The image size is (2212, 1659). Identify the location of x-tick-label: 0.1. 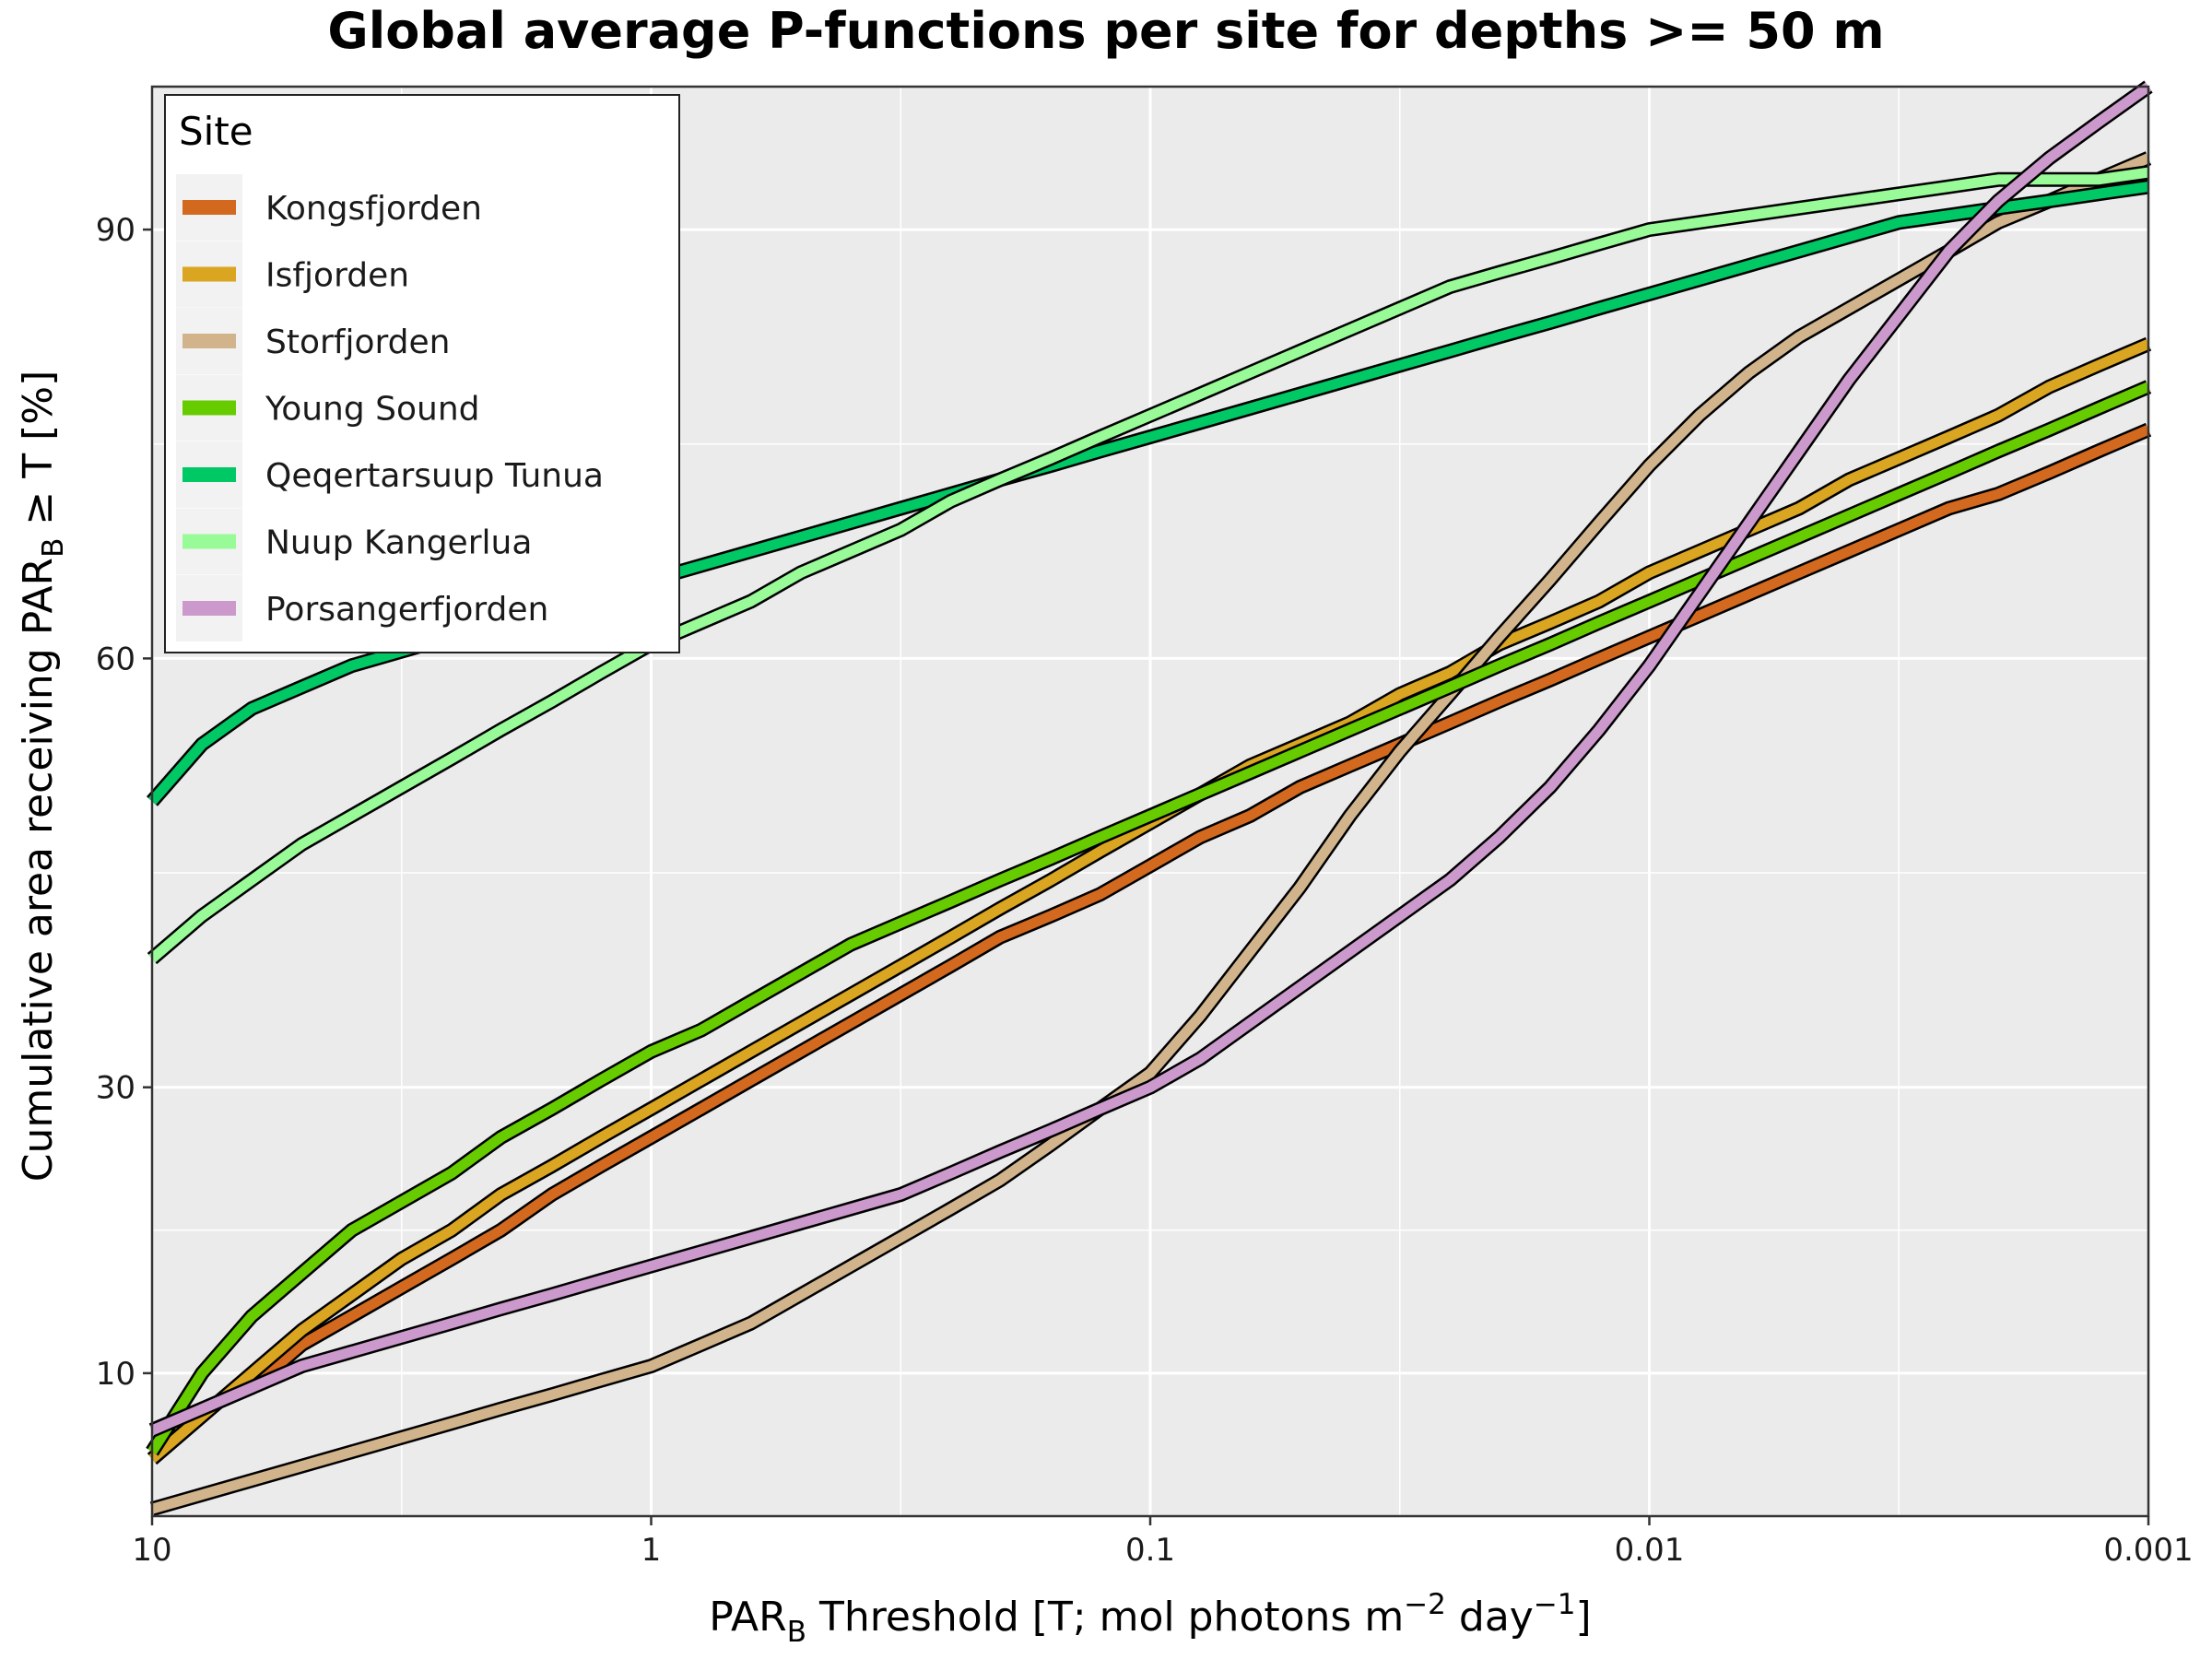
(1150, 1550).